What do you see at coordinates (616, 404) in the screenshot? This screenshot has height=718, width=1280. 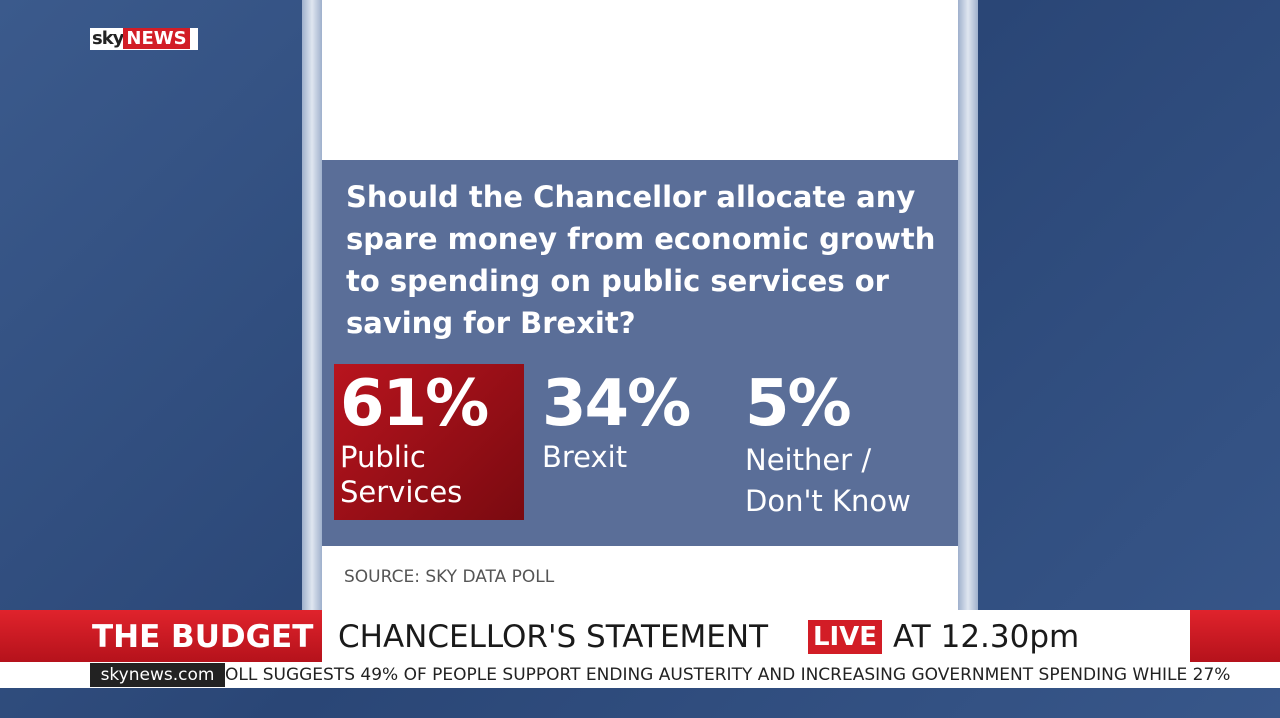 I see `result-value: 34%` at bounding box center [616, 404].